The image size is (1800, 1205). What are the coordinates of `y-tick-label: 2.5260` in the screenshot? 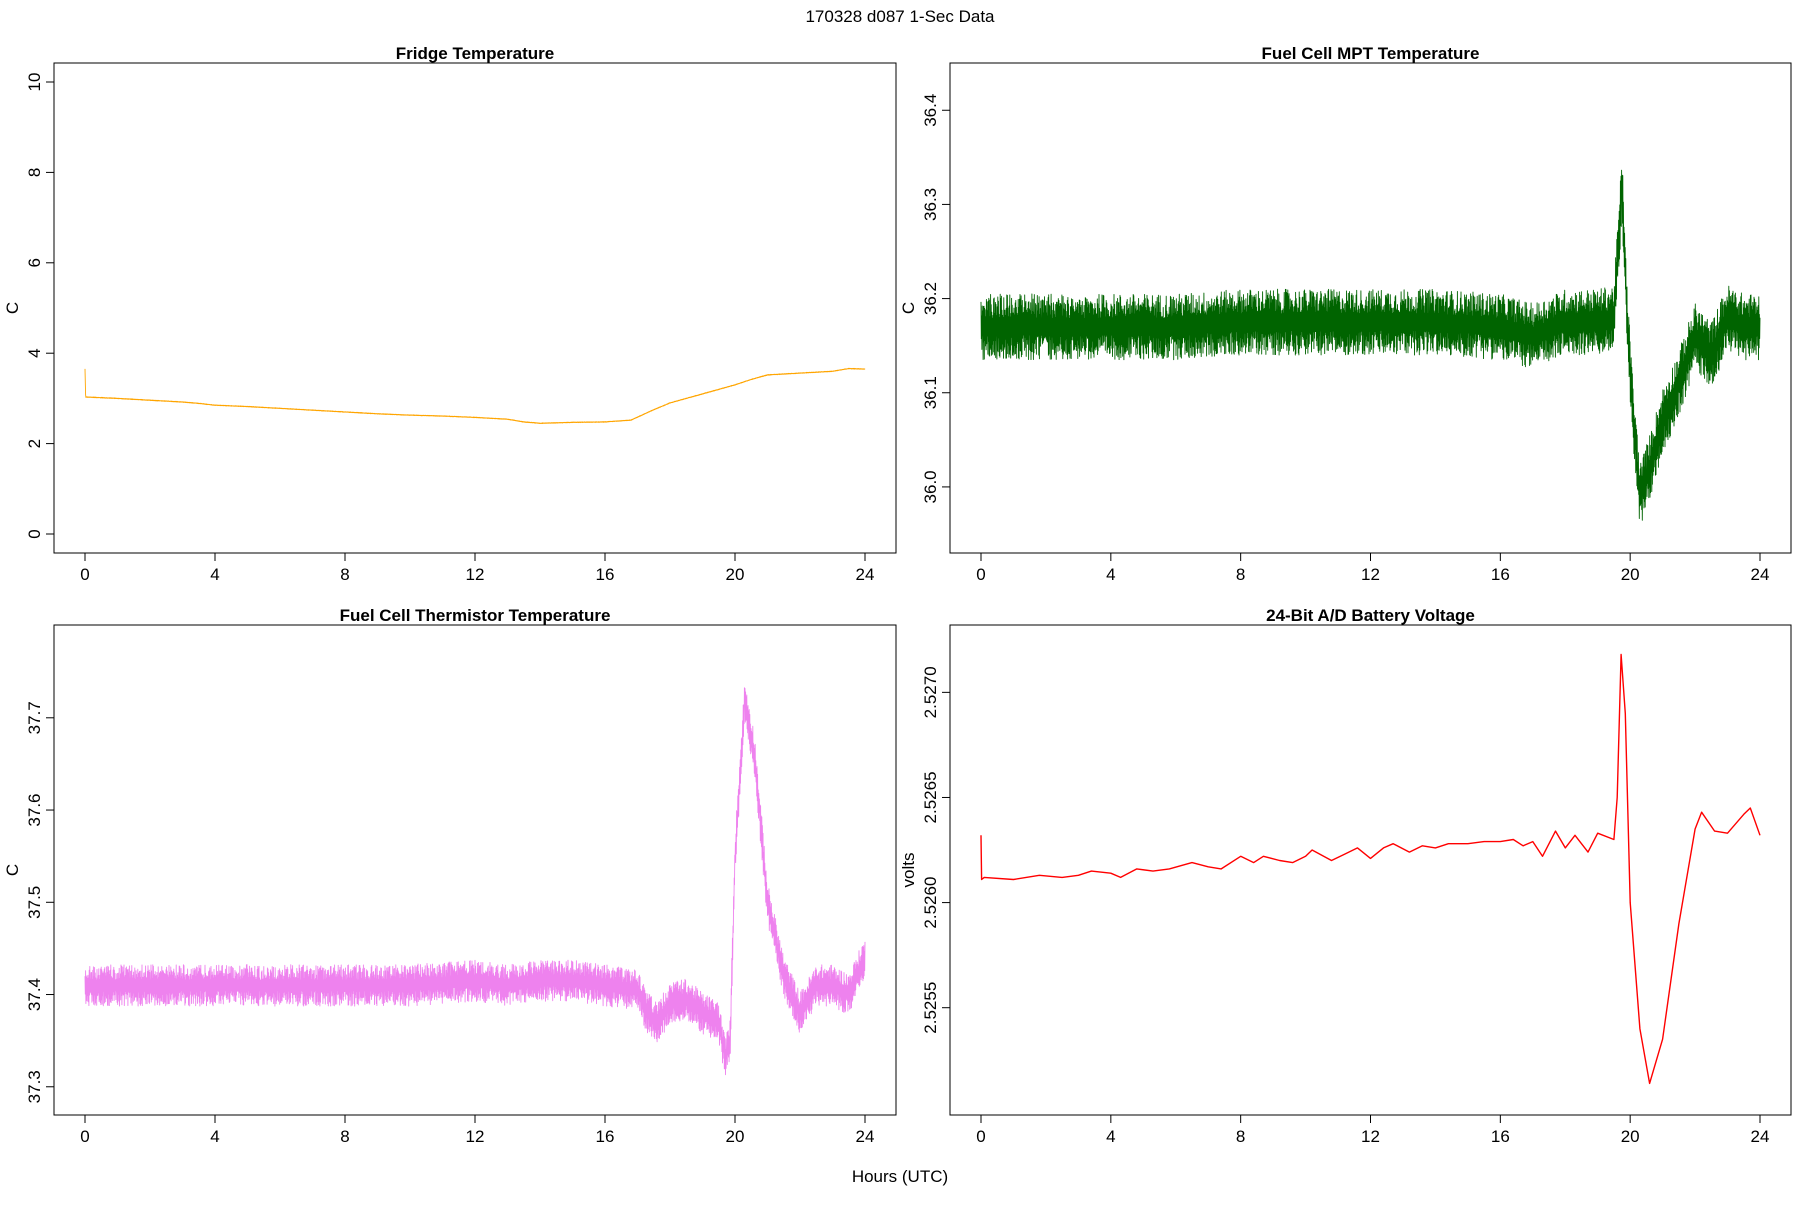 It's located at (930, 903).